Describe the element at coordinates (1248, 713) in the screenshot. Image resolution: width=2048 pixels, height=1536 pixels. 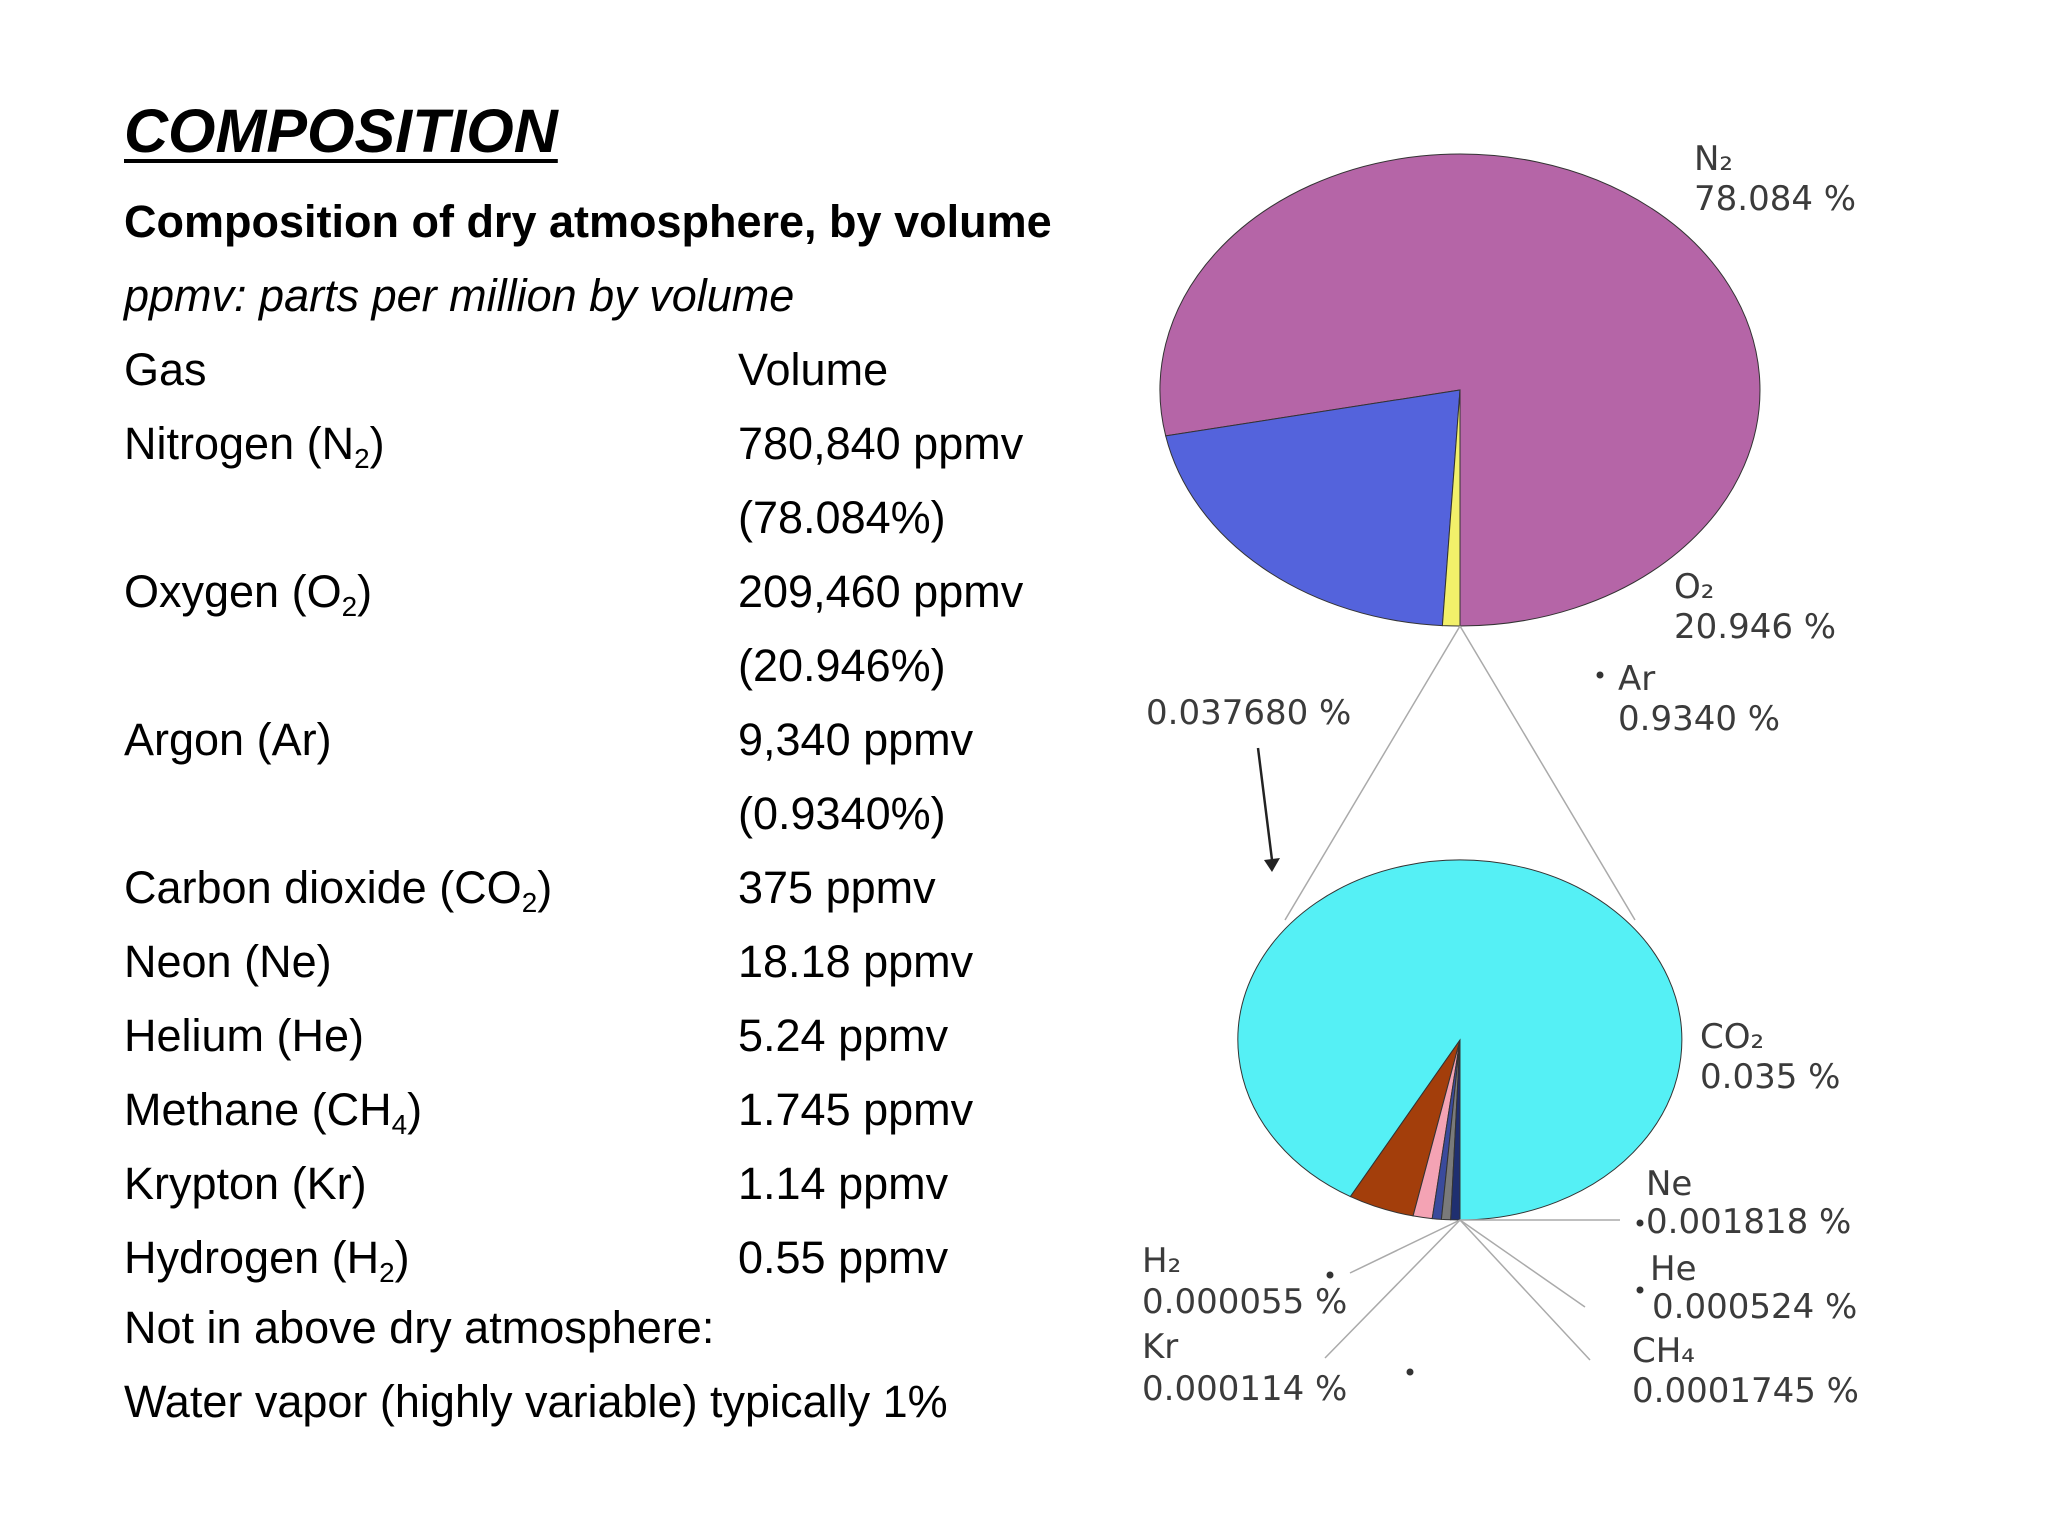
I see `callout-label: 0.037680 %` at that location.